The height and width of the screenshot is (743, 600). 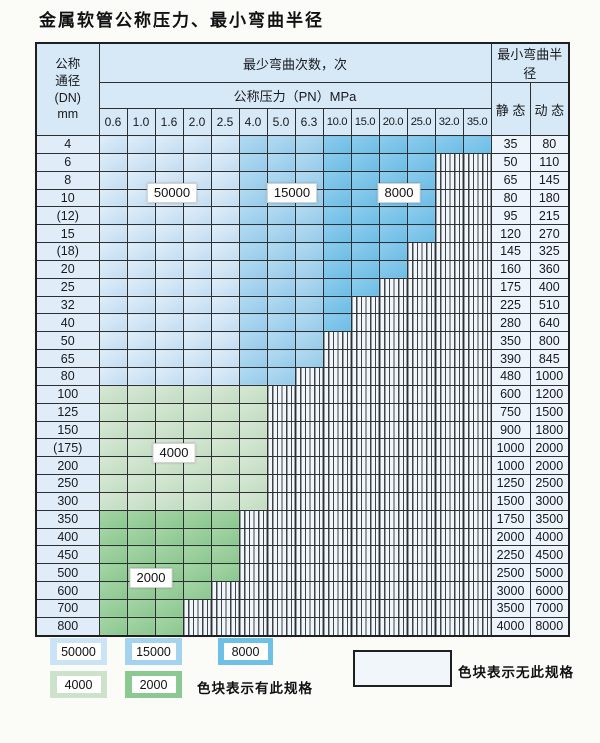 I want to click on zone-label-50000: 50000, so click(x=172, y=193).